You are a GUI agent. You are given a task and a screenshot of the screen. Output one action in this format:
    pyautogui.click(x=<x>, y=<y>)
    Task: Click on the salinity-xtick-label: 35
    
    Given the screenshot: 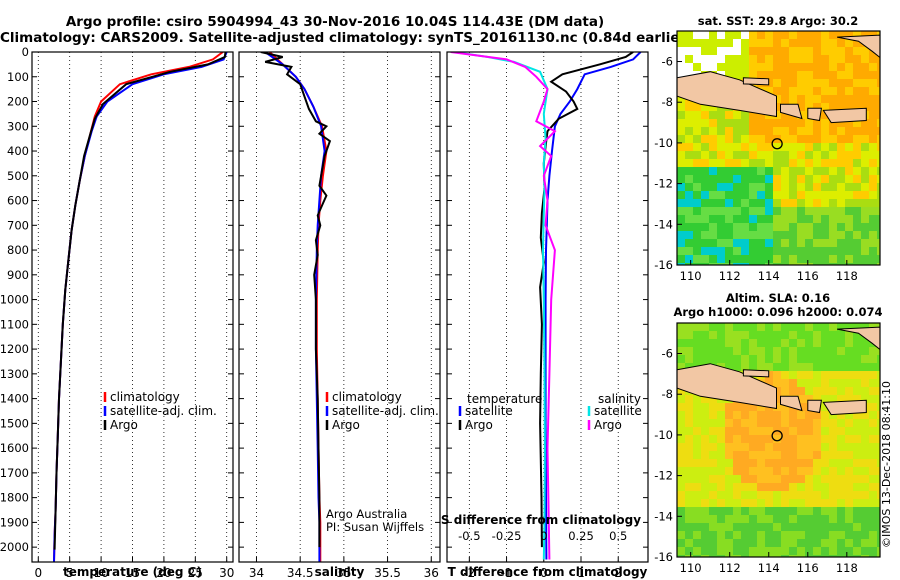 What is the action you would take?
    pyautogui.click(x=343, y=573)
    